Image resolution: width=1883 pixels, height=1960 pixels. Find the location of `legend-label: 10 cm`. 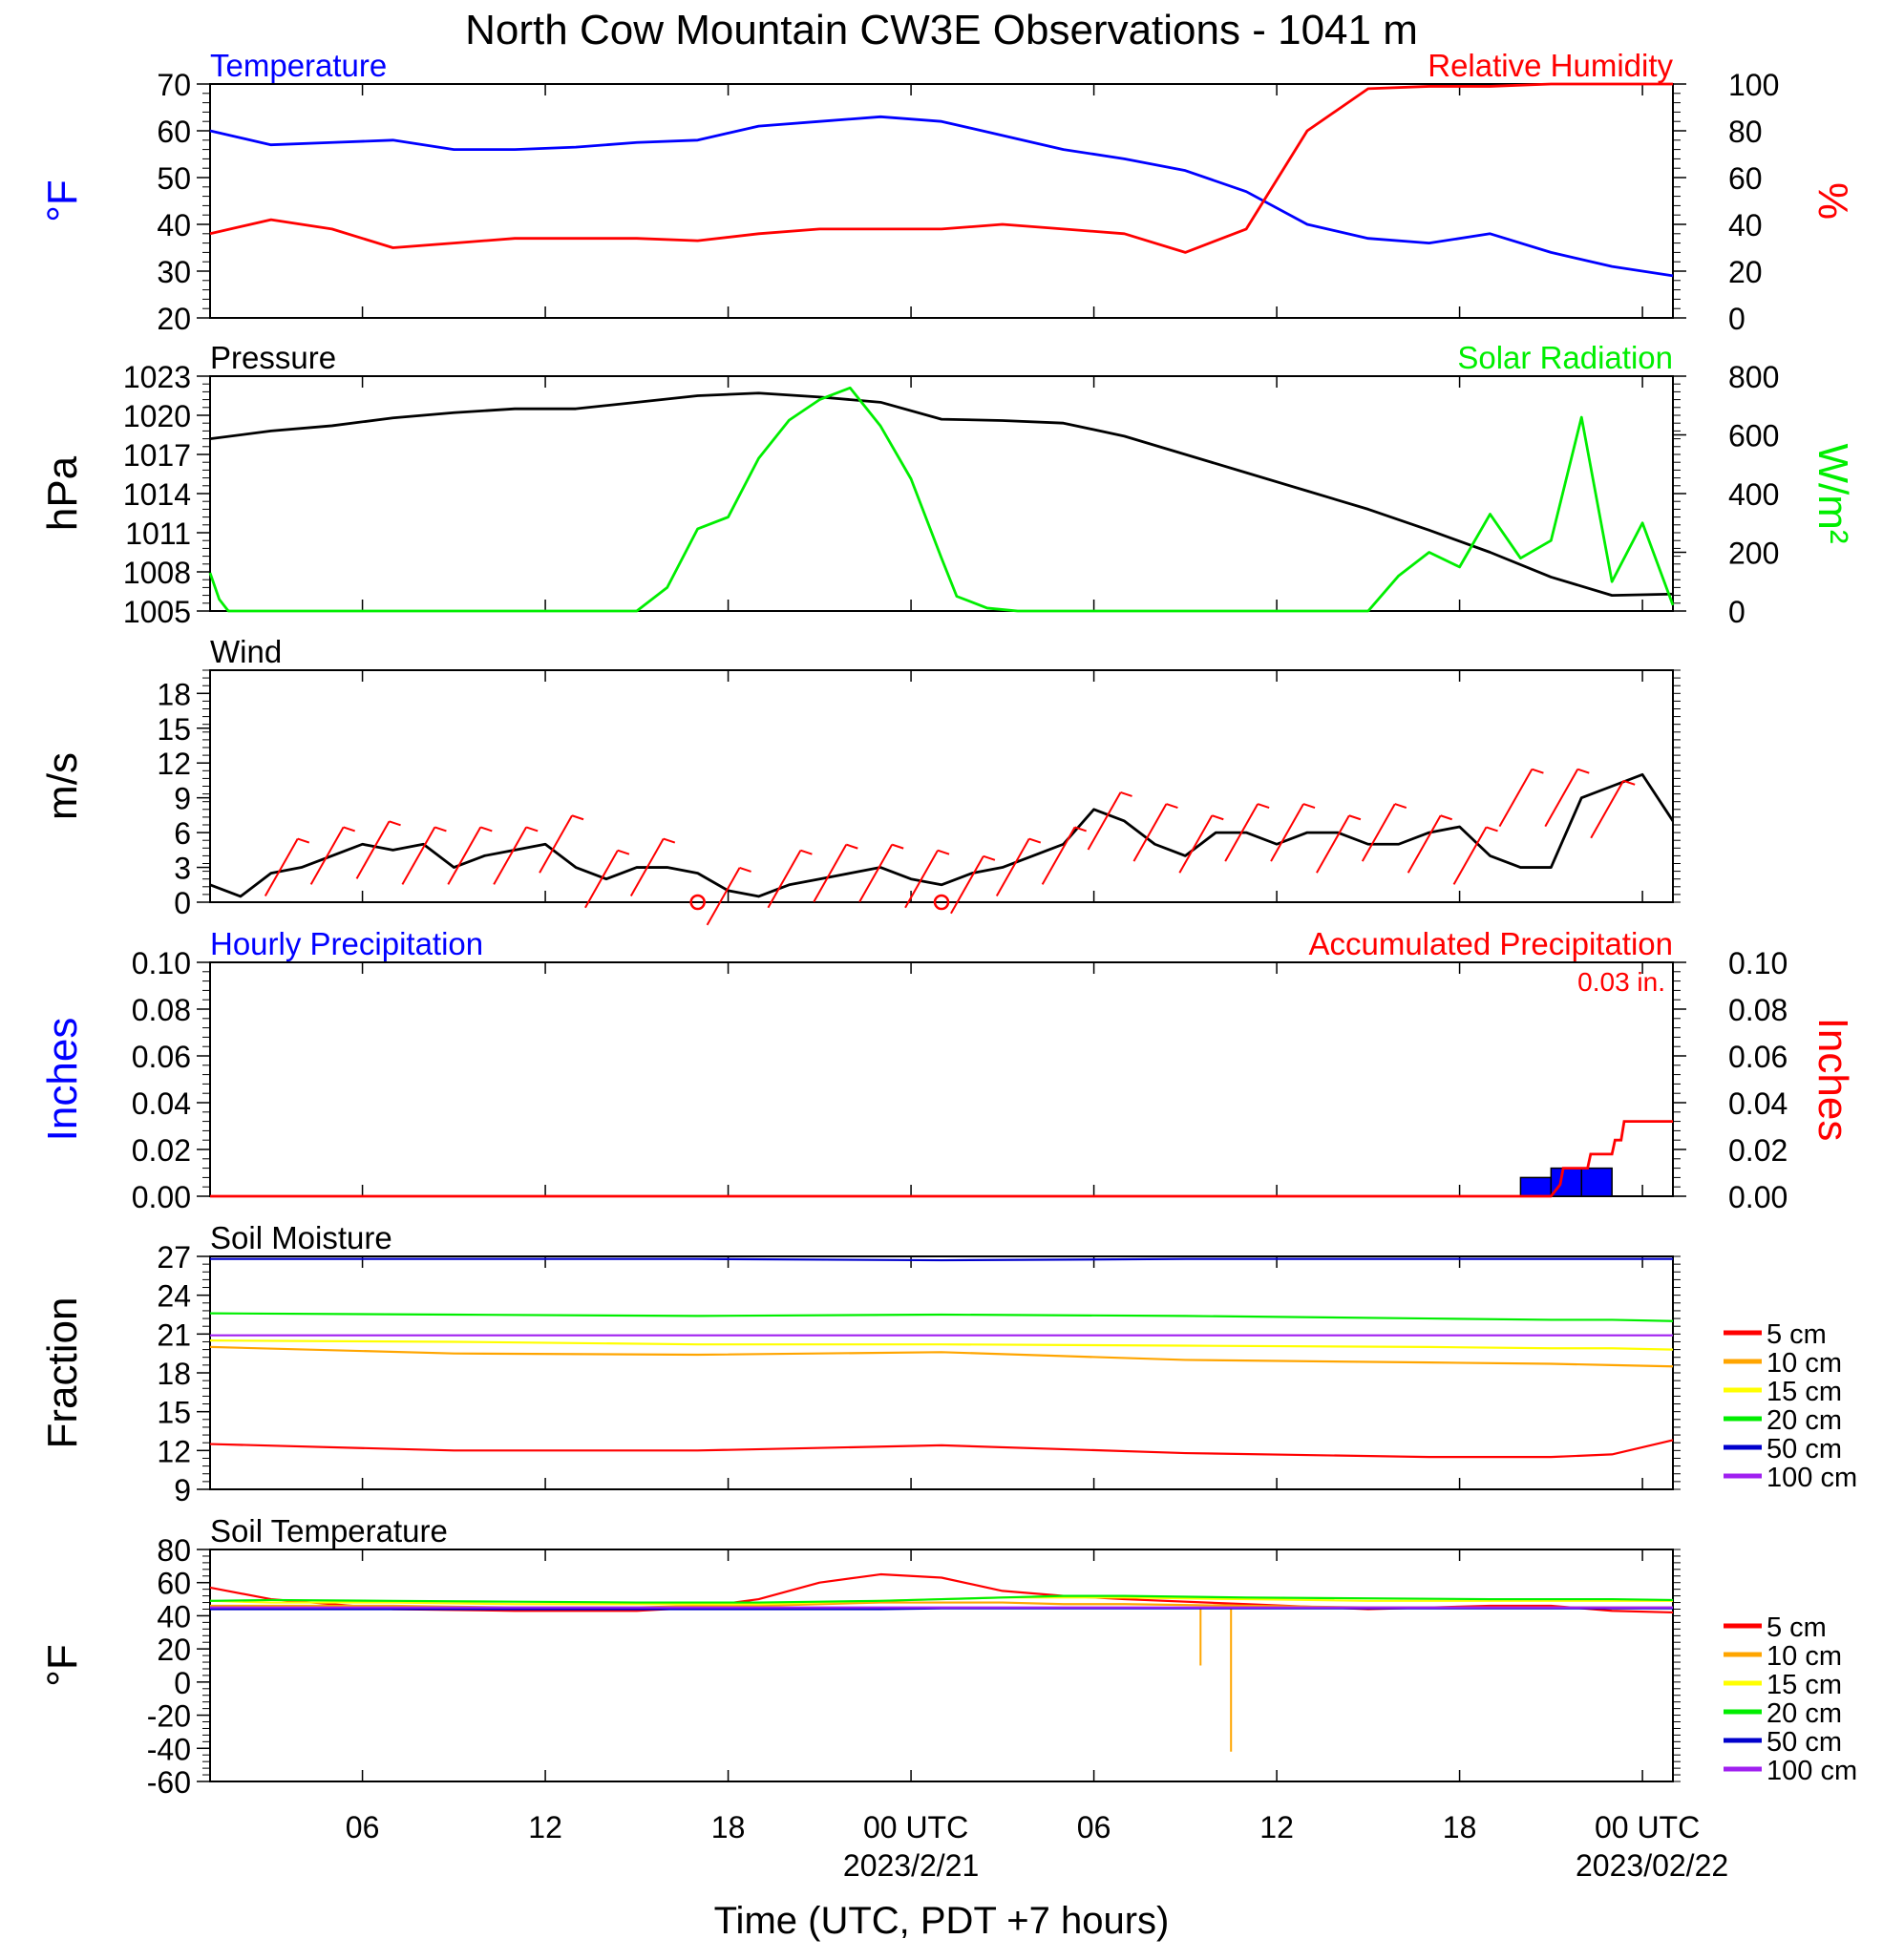

legend-label: 10 cm is located at coordinates (1804, 1656).